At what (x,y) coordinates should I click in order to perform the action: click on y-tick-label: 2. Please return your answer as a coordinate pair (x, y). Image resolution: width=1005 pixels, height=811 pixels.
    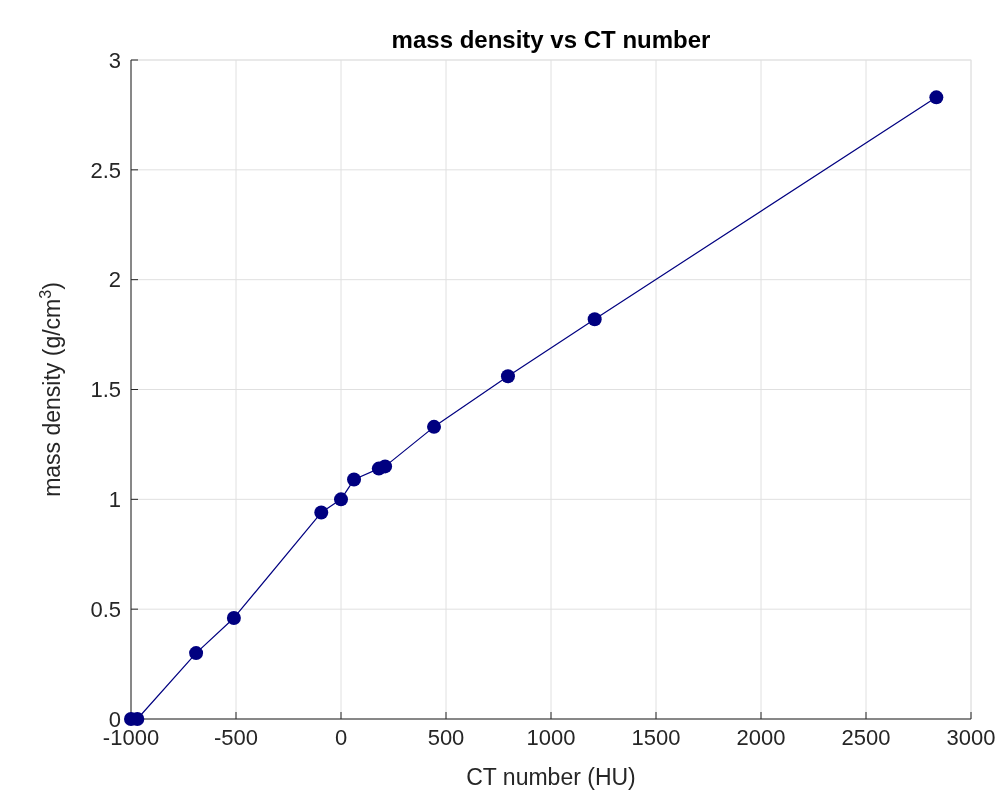
    Looking at the image, I should click on (114, 280).